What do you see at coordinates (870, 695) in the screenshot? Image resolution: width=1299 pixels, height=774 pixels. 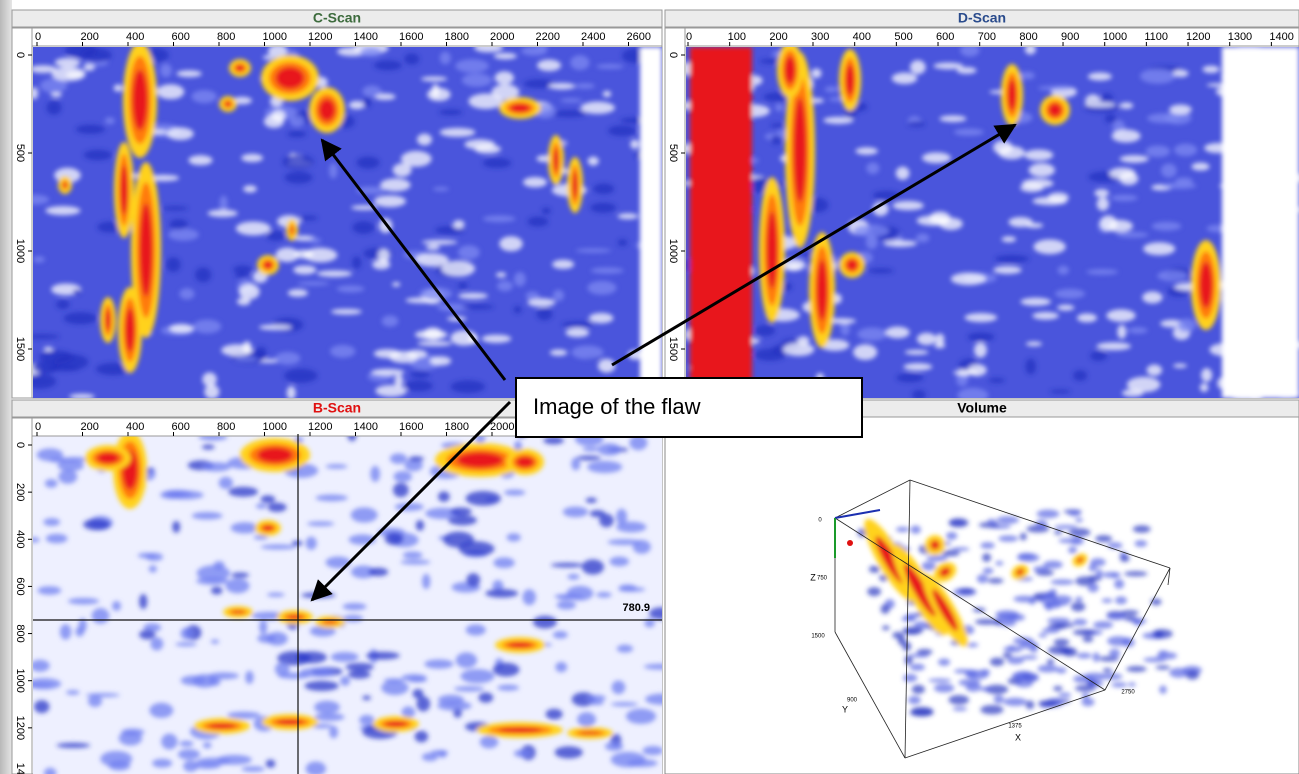 I see `volume-edge` at bounding box center [870, 695].